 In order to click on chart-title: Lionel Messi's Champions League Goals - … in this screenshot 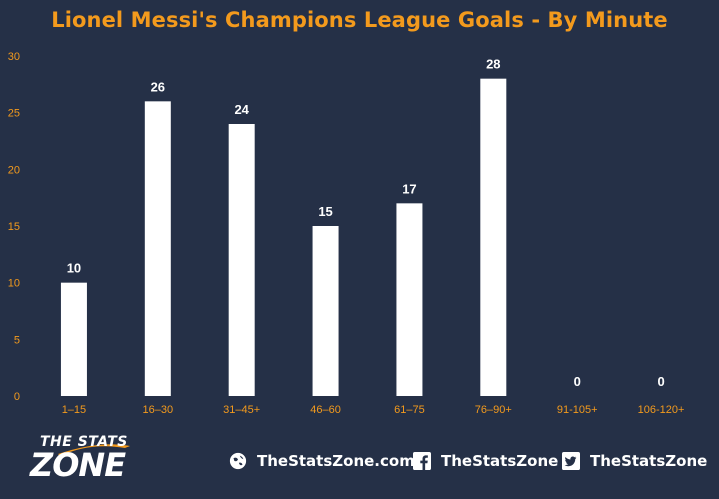, I will do `click(359, 20)`.